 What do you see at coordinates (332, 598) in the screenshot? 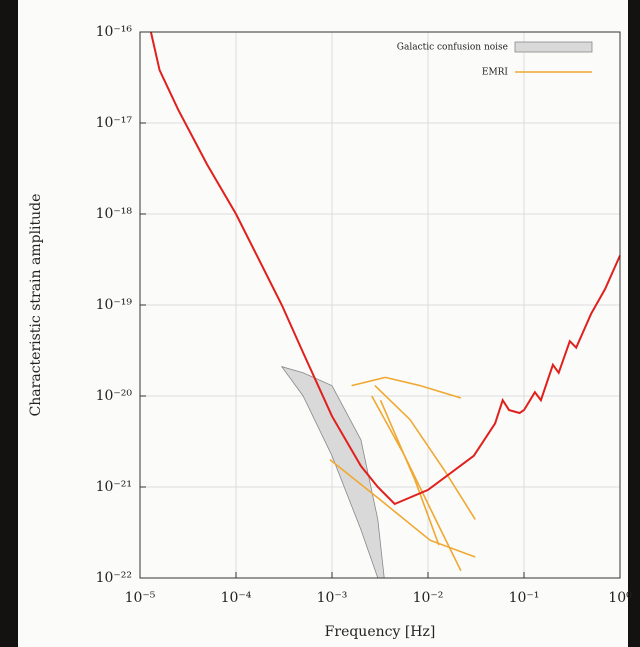
I see `x-tick-label: 10⁻³` at bounding box center [332, 598].